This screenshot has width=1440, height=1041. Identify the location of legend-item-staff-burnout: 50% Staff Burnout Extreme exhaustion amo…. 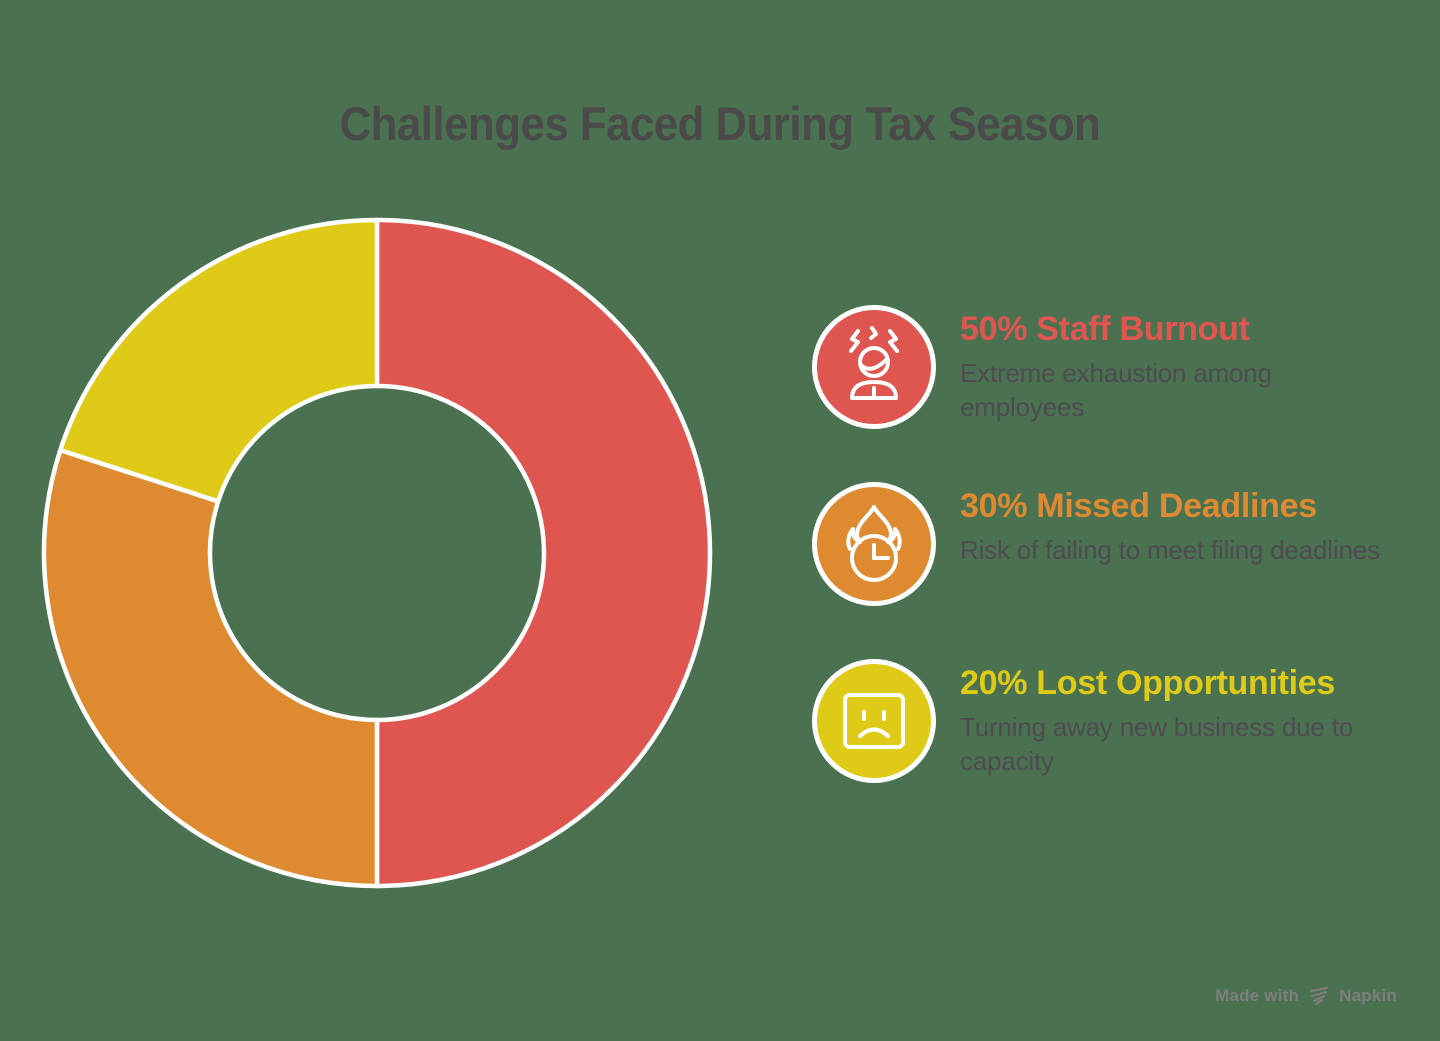
(1105, 367).